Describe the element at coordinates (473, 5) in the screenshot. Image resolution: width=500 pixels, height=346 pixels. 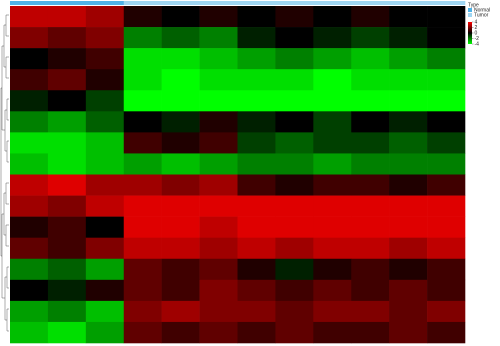
I see `legend-title: Type` at that location.